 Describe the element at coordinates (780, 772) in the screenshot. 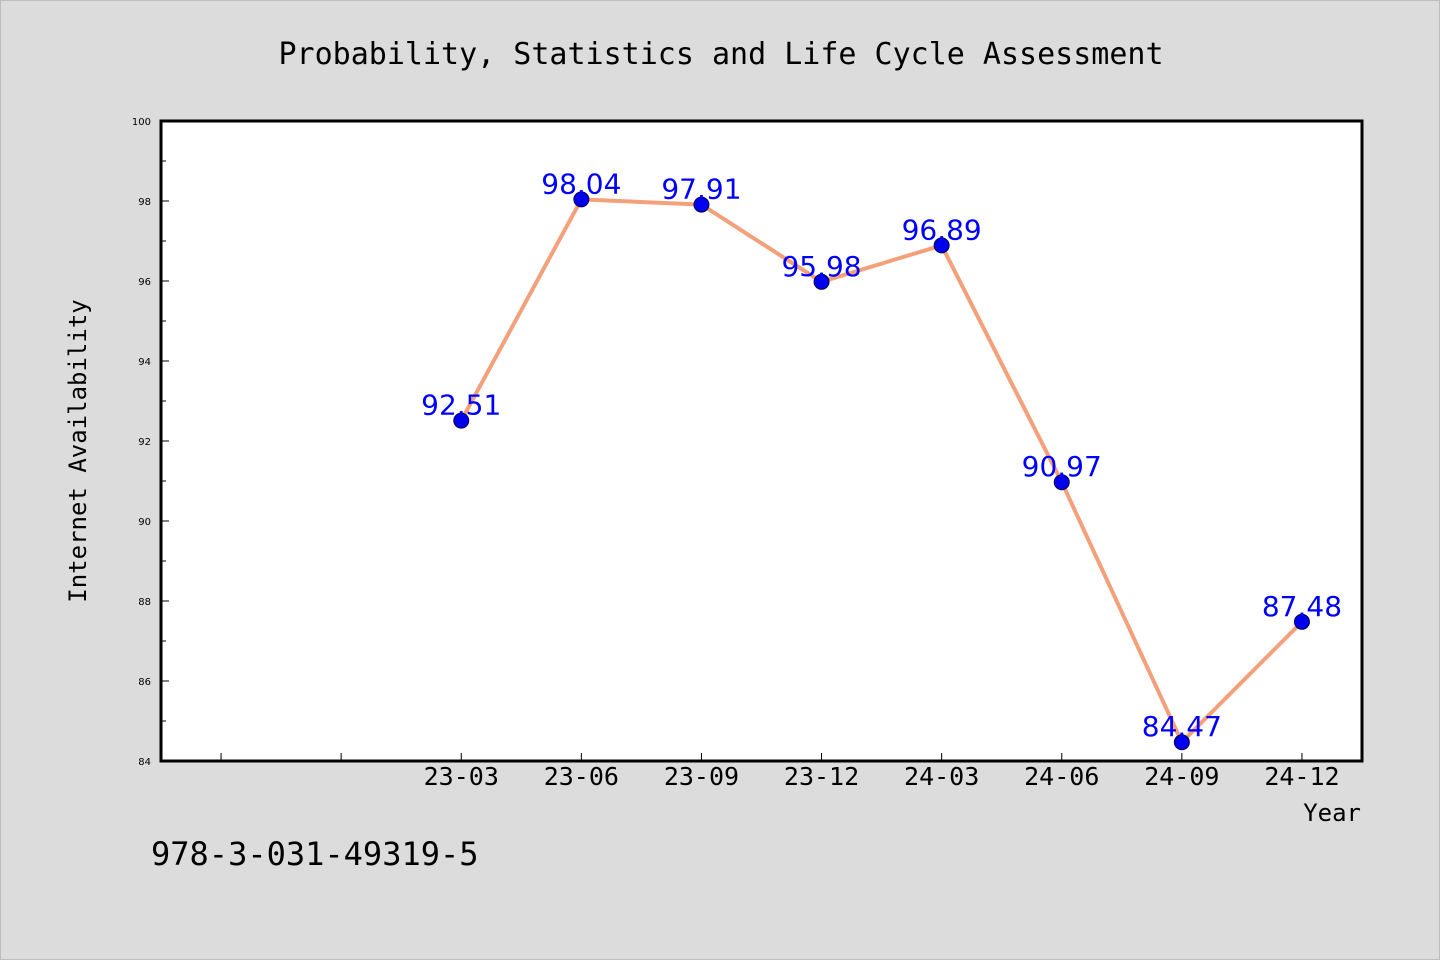

I see `x-axis: 23-03 23-06 23-09 23-12 24-03 24-06 24-09 24-12` at that location.